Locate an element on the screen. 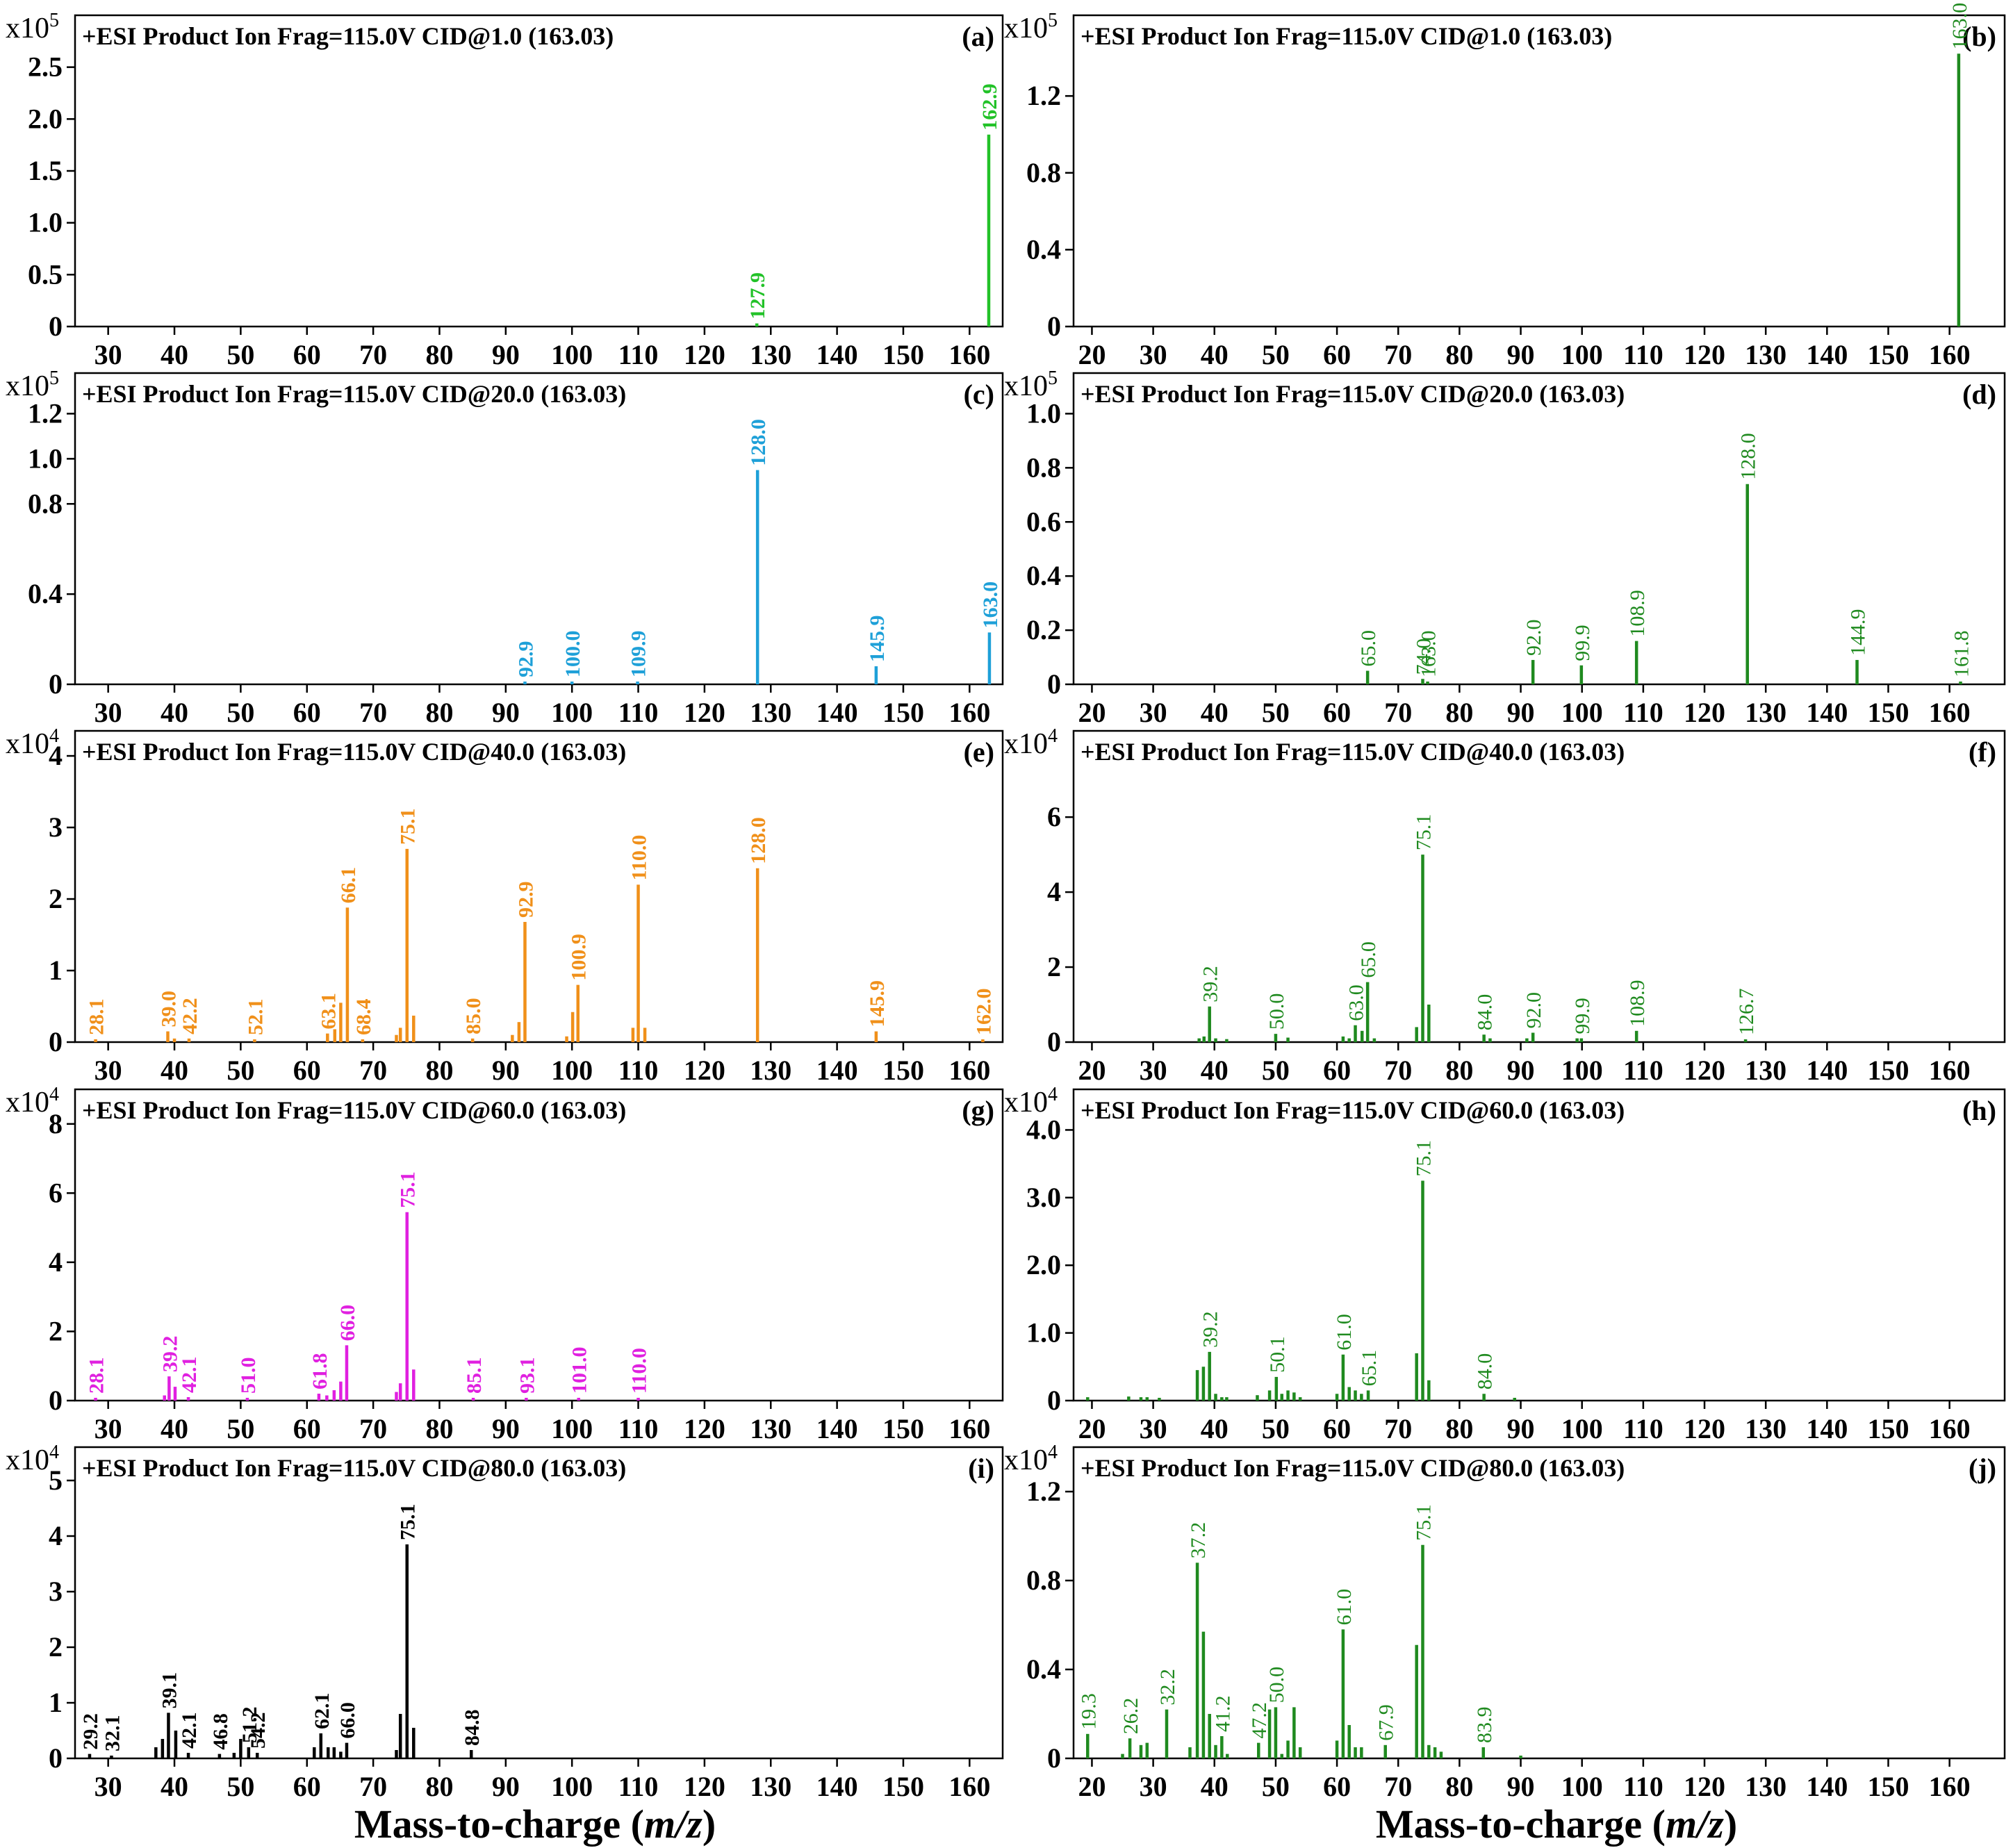 This screenshot has width=2013, height=1848. y-tick-label: 4 is located at coordinates (1054, 892).